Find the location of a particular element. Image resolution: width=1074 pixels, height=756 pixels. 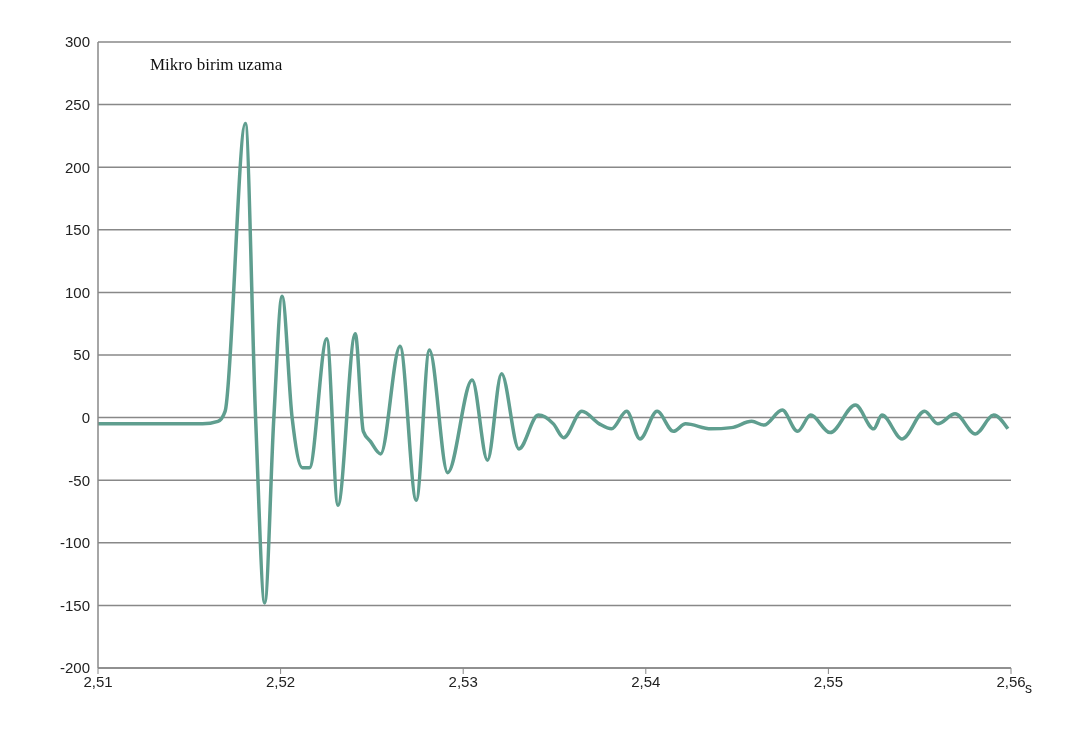

y-tick-label: -50 is located at coordinates (79, 480).